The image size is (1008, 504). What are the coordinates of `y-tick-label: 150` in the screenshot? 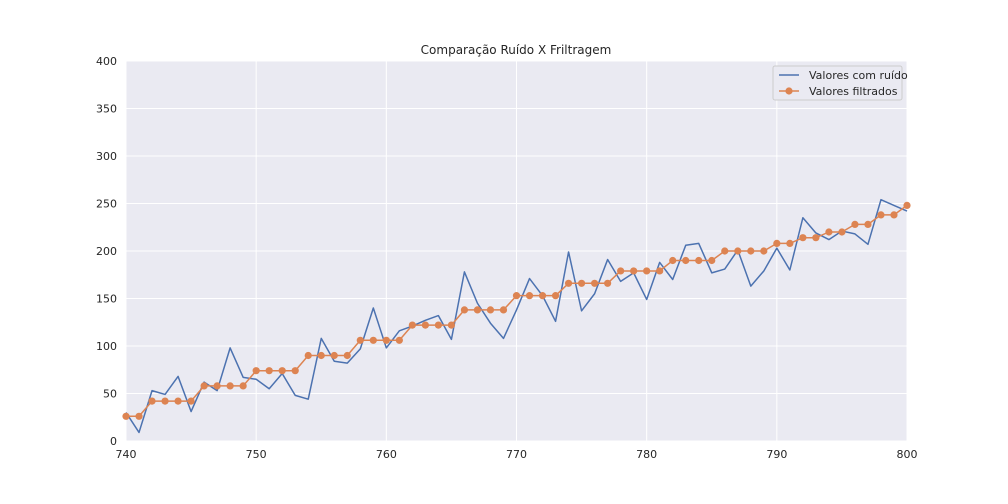 It's located at (106, 299).